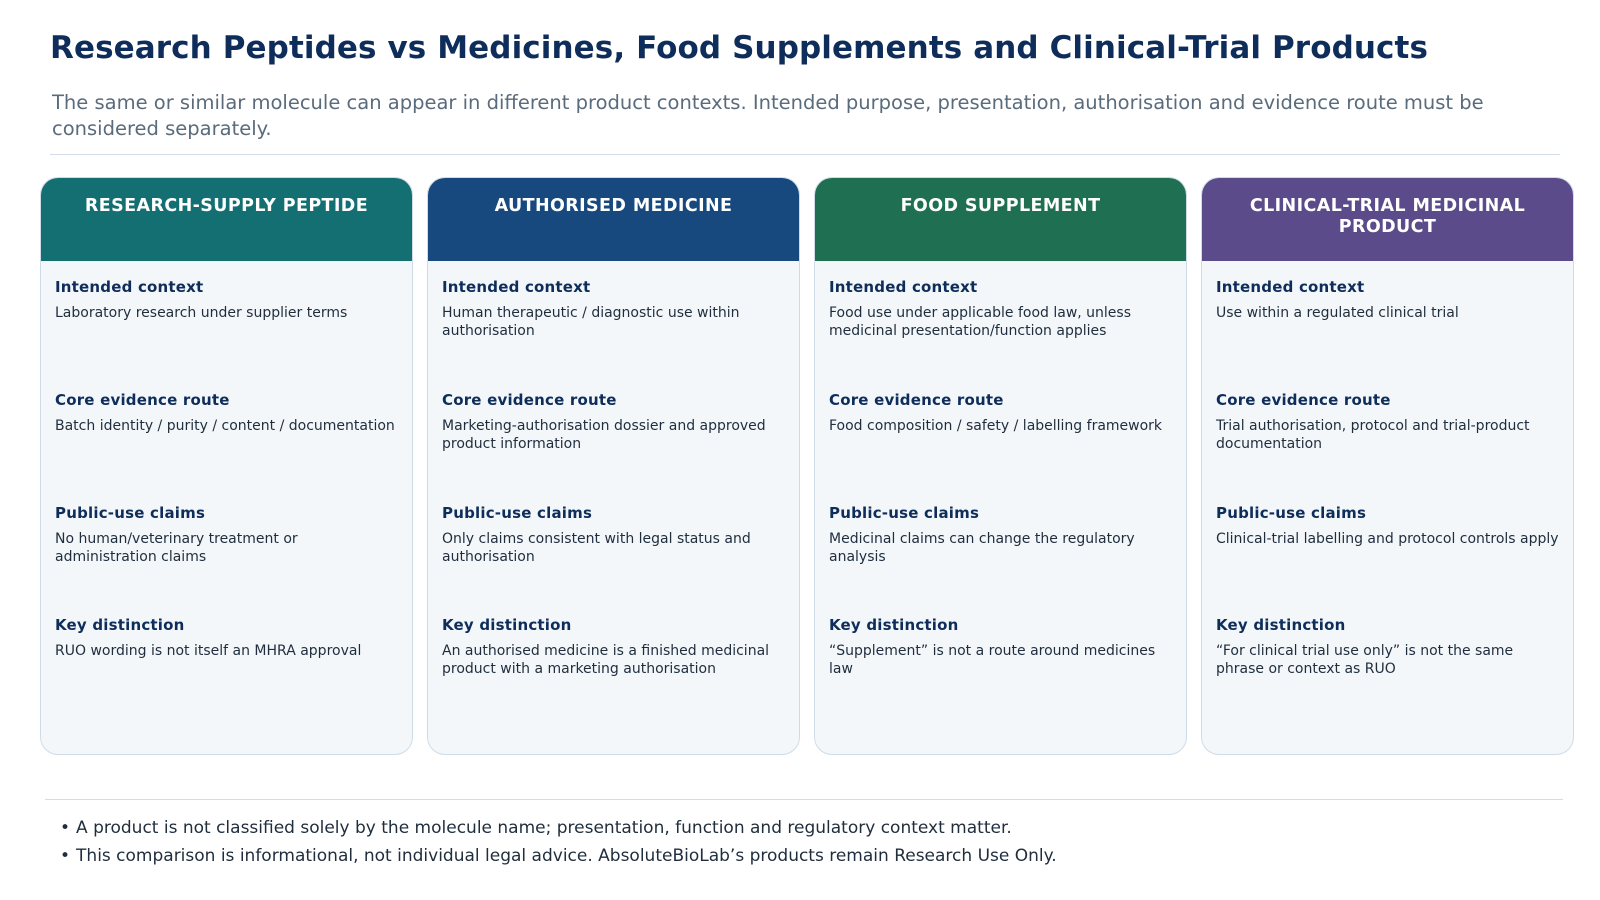 This screenshot has width=1600, height=900. What do you see at coordinates (1000, 206) in the screenshot?
I see `card-title: FOOD SUPPLEMENT` at bounding box center [1000, 206].